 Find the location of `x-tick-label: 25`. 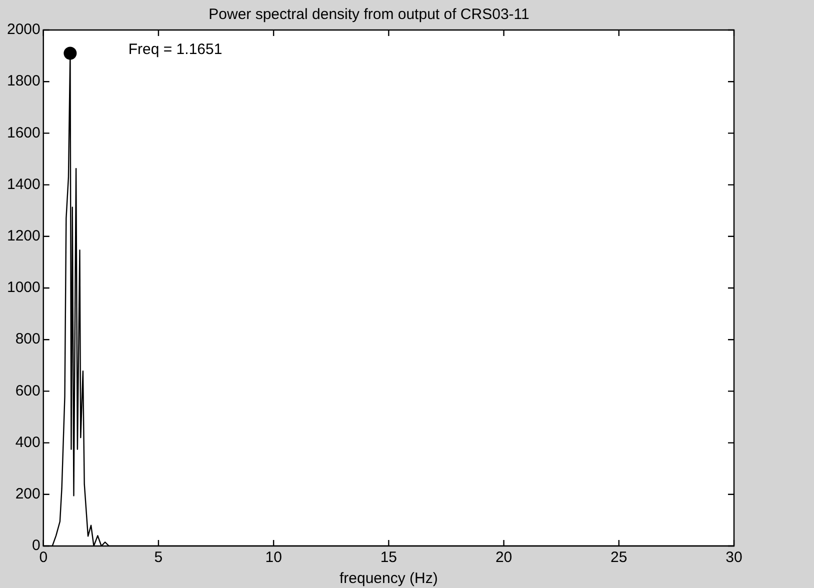

x-tick-label: 25 is located at coordinates (619, 557).